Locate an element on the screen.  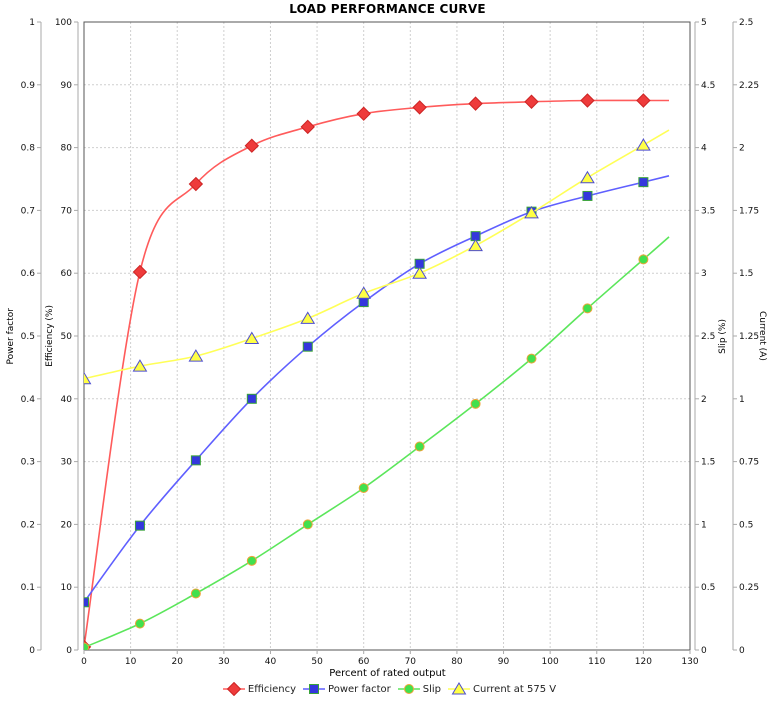
svg-text: 0.8 is located at coordinates (28, 149).